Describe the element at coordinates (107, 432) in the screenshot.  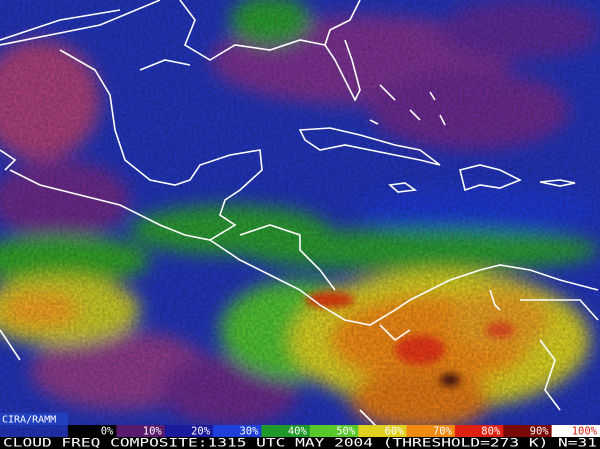
I see `colorbar-label: 0%` at that location.